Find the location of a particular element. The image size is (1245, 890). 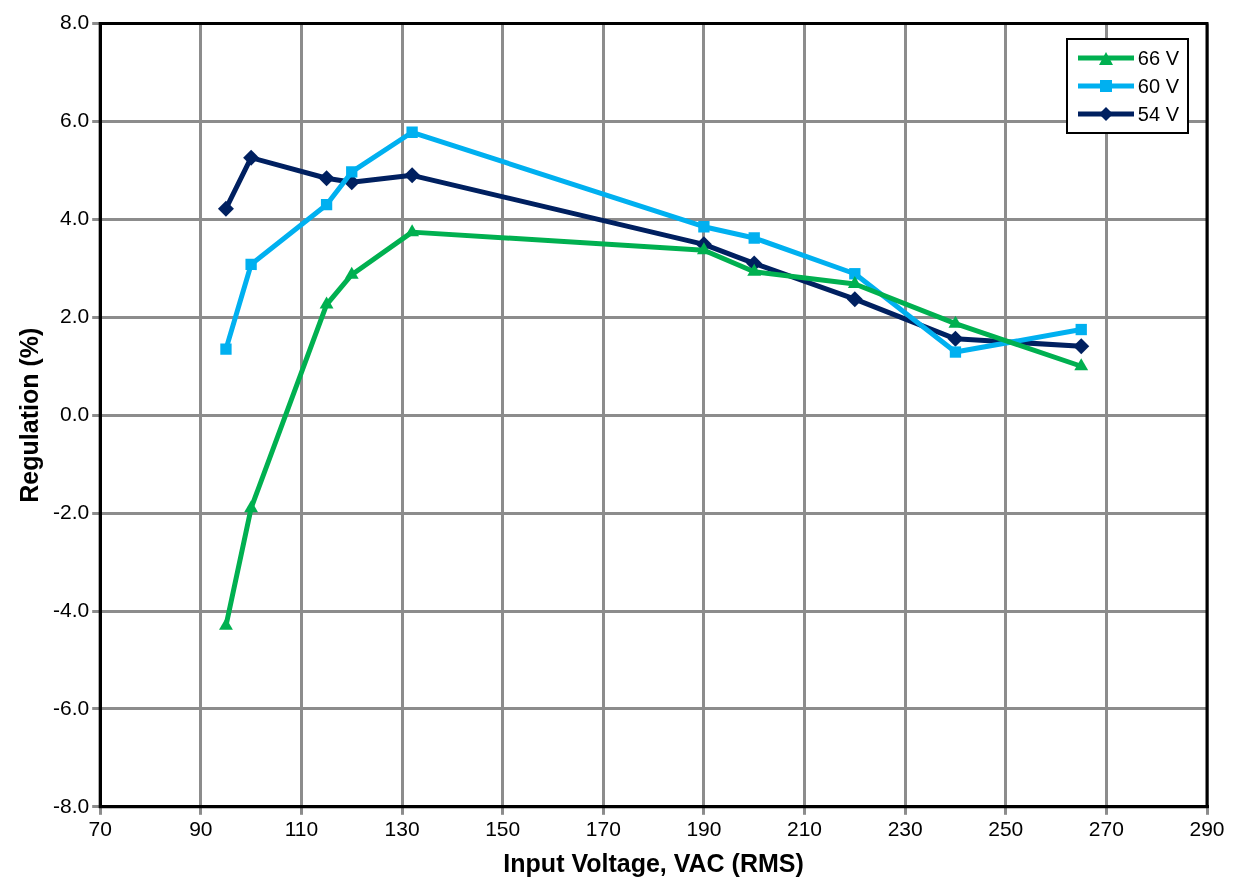

x-axis-title: Input Voltage, VAC (RMS) is located at coordinates (653, 862).